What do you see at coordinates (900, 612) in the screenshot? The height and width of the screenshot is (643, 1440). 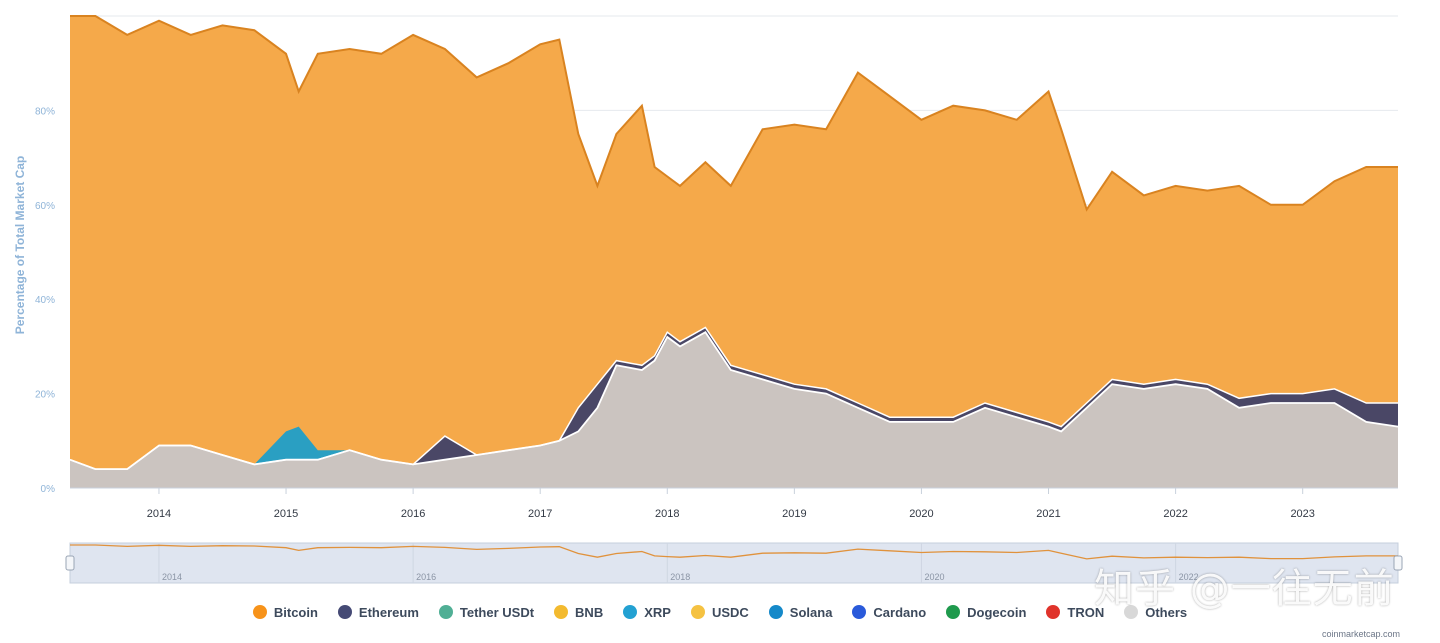 I see `legend-label: Cardano` at bounding box center [900, 612].